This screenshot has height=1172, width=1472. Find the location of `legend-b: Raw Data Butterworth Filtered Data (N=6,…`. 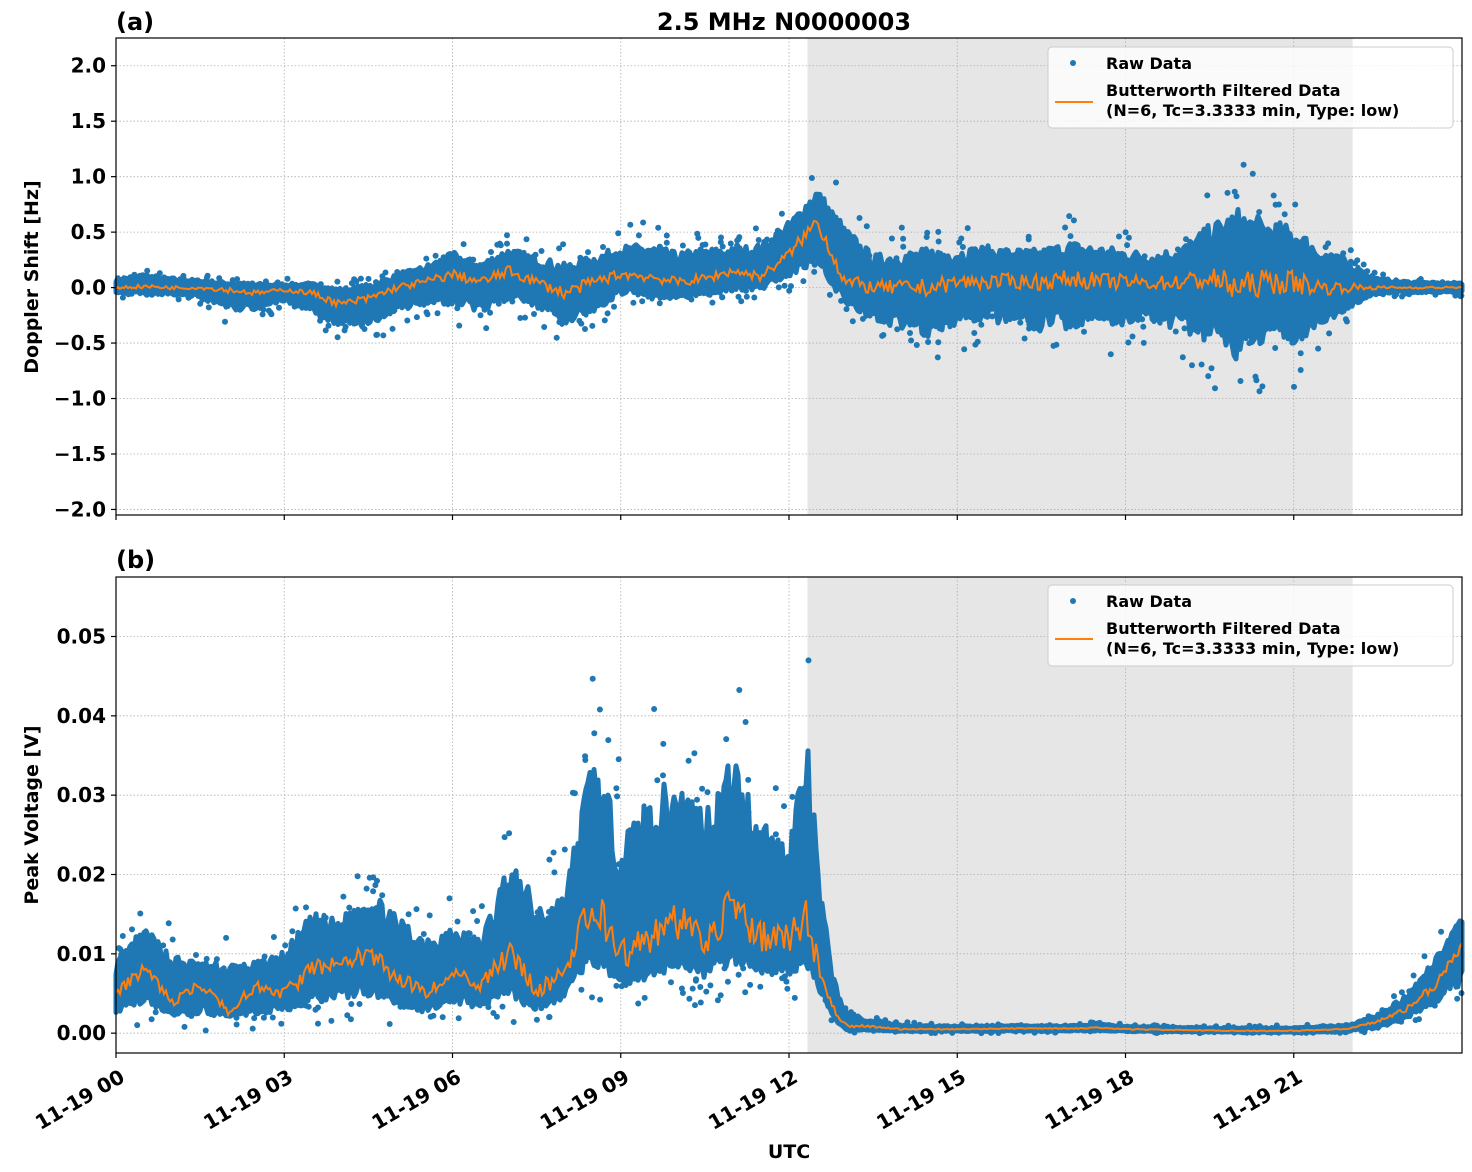

legend-b: Raw Data Butterworth Filtered Data (N=6,… is located at coordinates (1250, 625).